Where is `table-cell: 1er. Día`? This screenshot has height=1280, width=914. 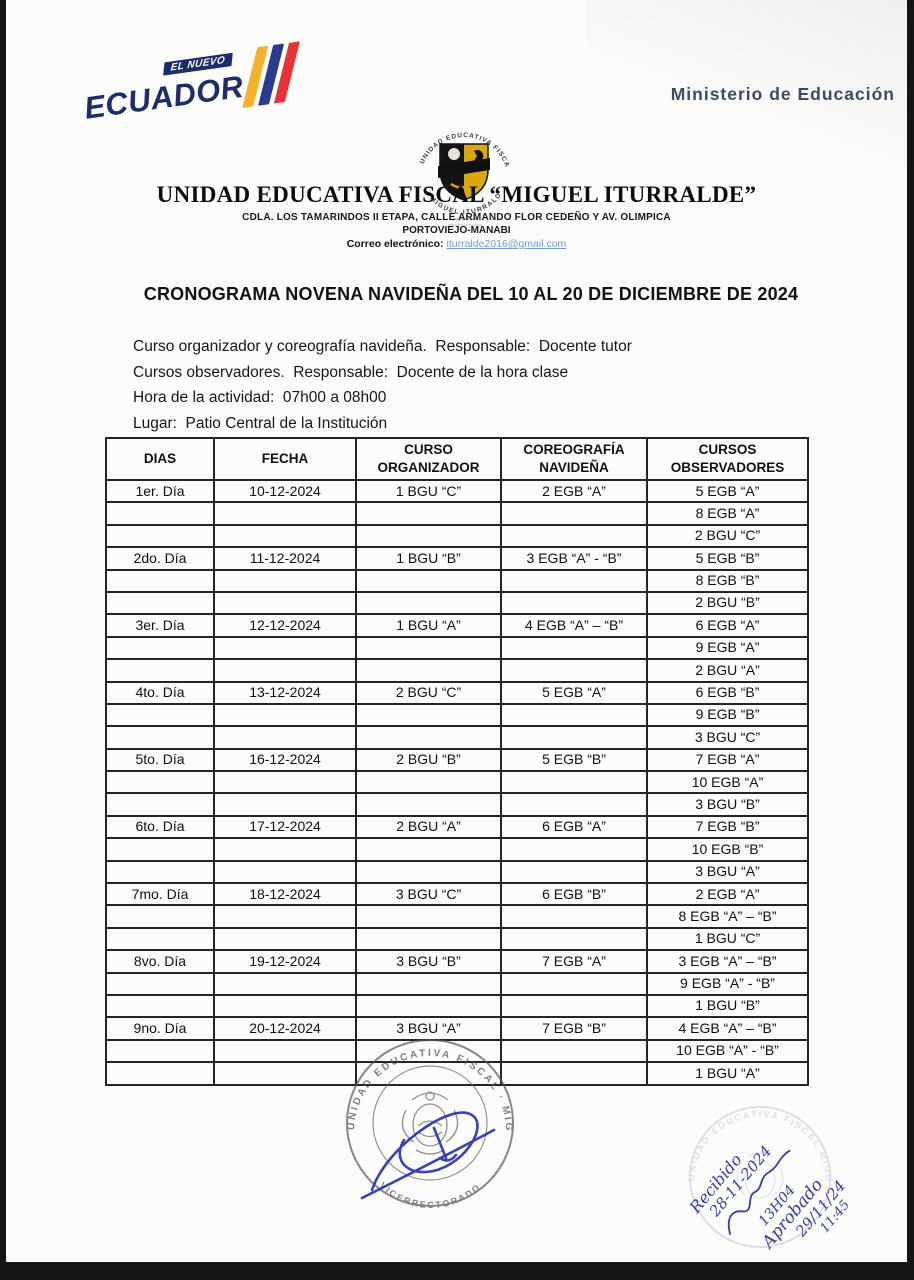 table-cell: 1er. Día is located at coordinates (160, 491).